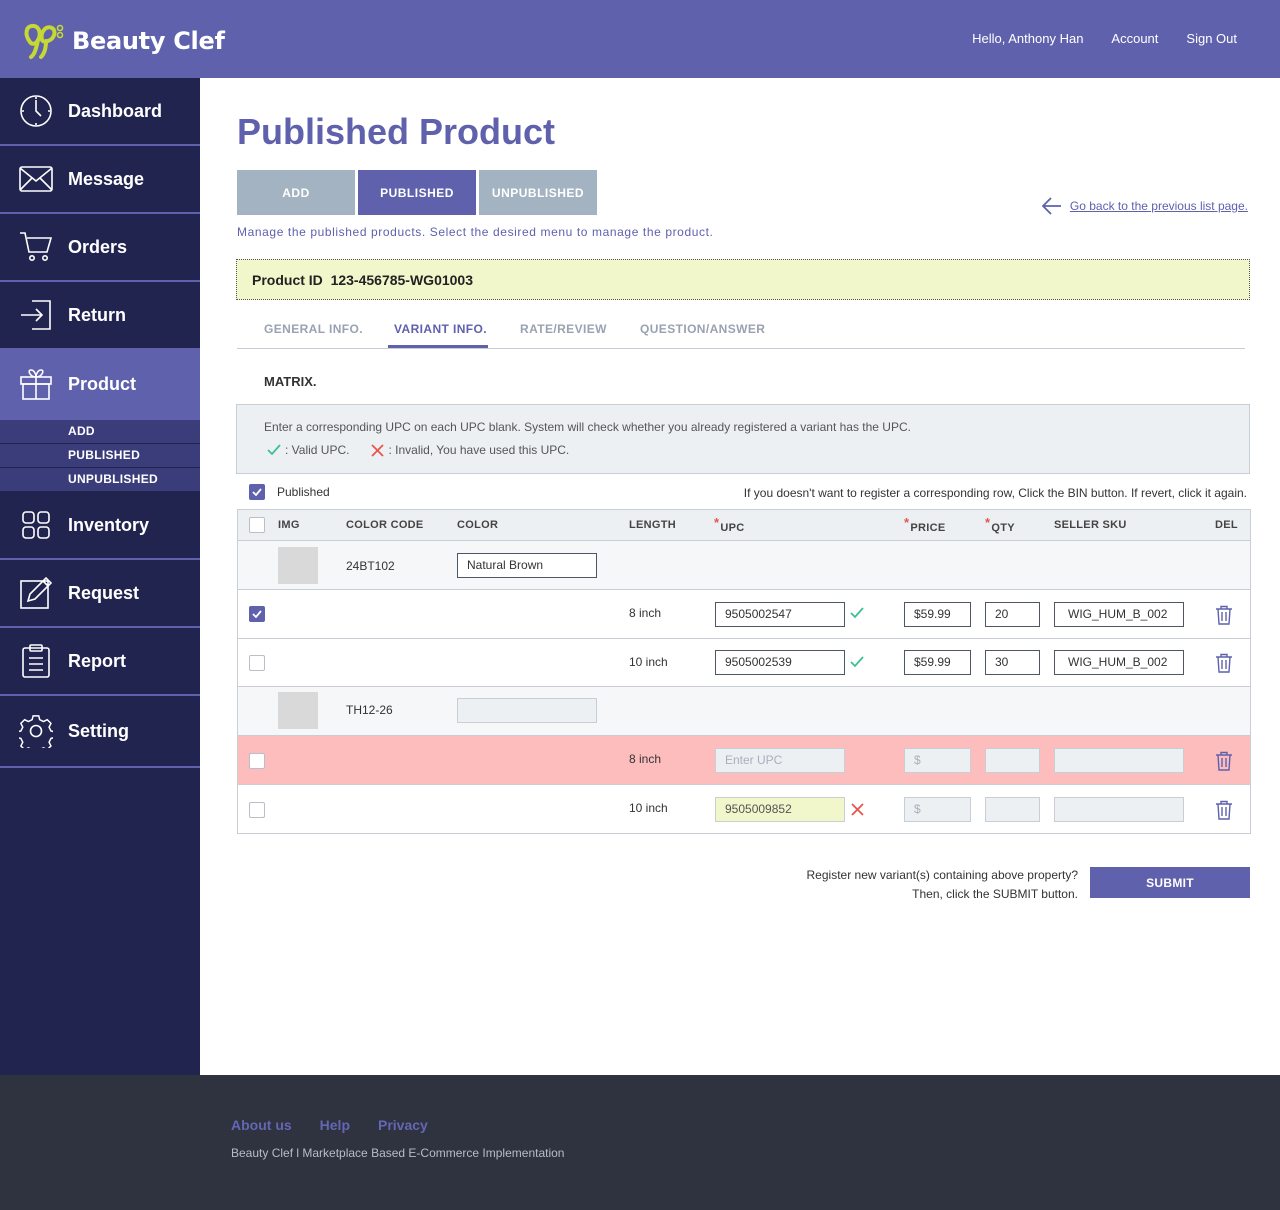 This screenshot has width=1280, height=1210. What do you see at coordinates (370, 566) in the screenshot?
I see `color-code: 24BT102` at bounding box center [370, 566].